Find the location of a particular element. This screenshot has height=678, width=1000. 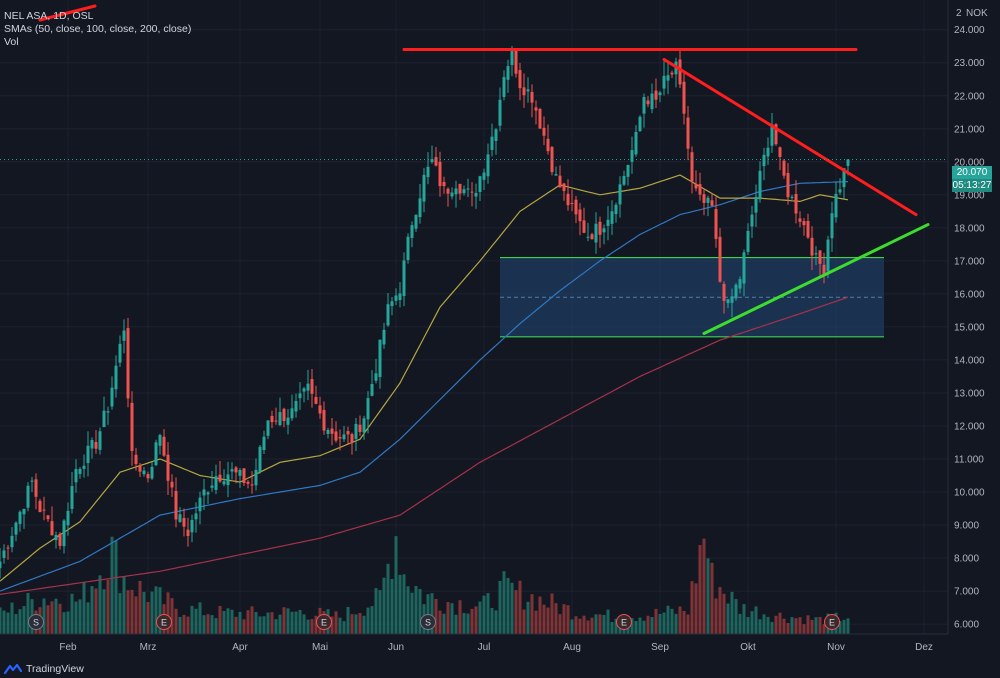

time-tick-label: Apr is located at coordinates (240, 647).